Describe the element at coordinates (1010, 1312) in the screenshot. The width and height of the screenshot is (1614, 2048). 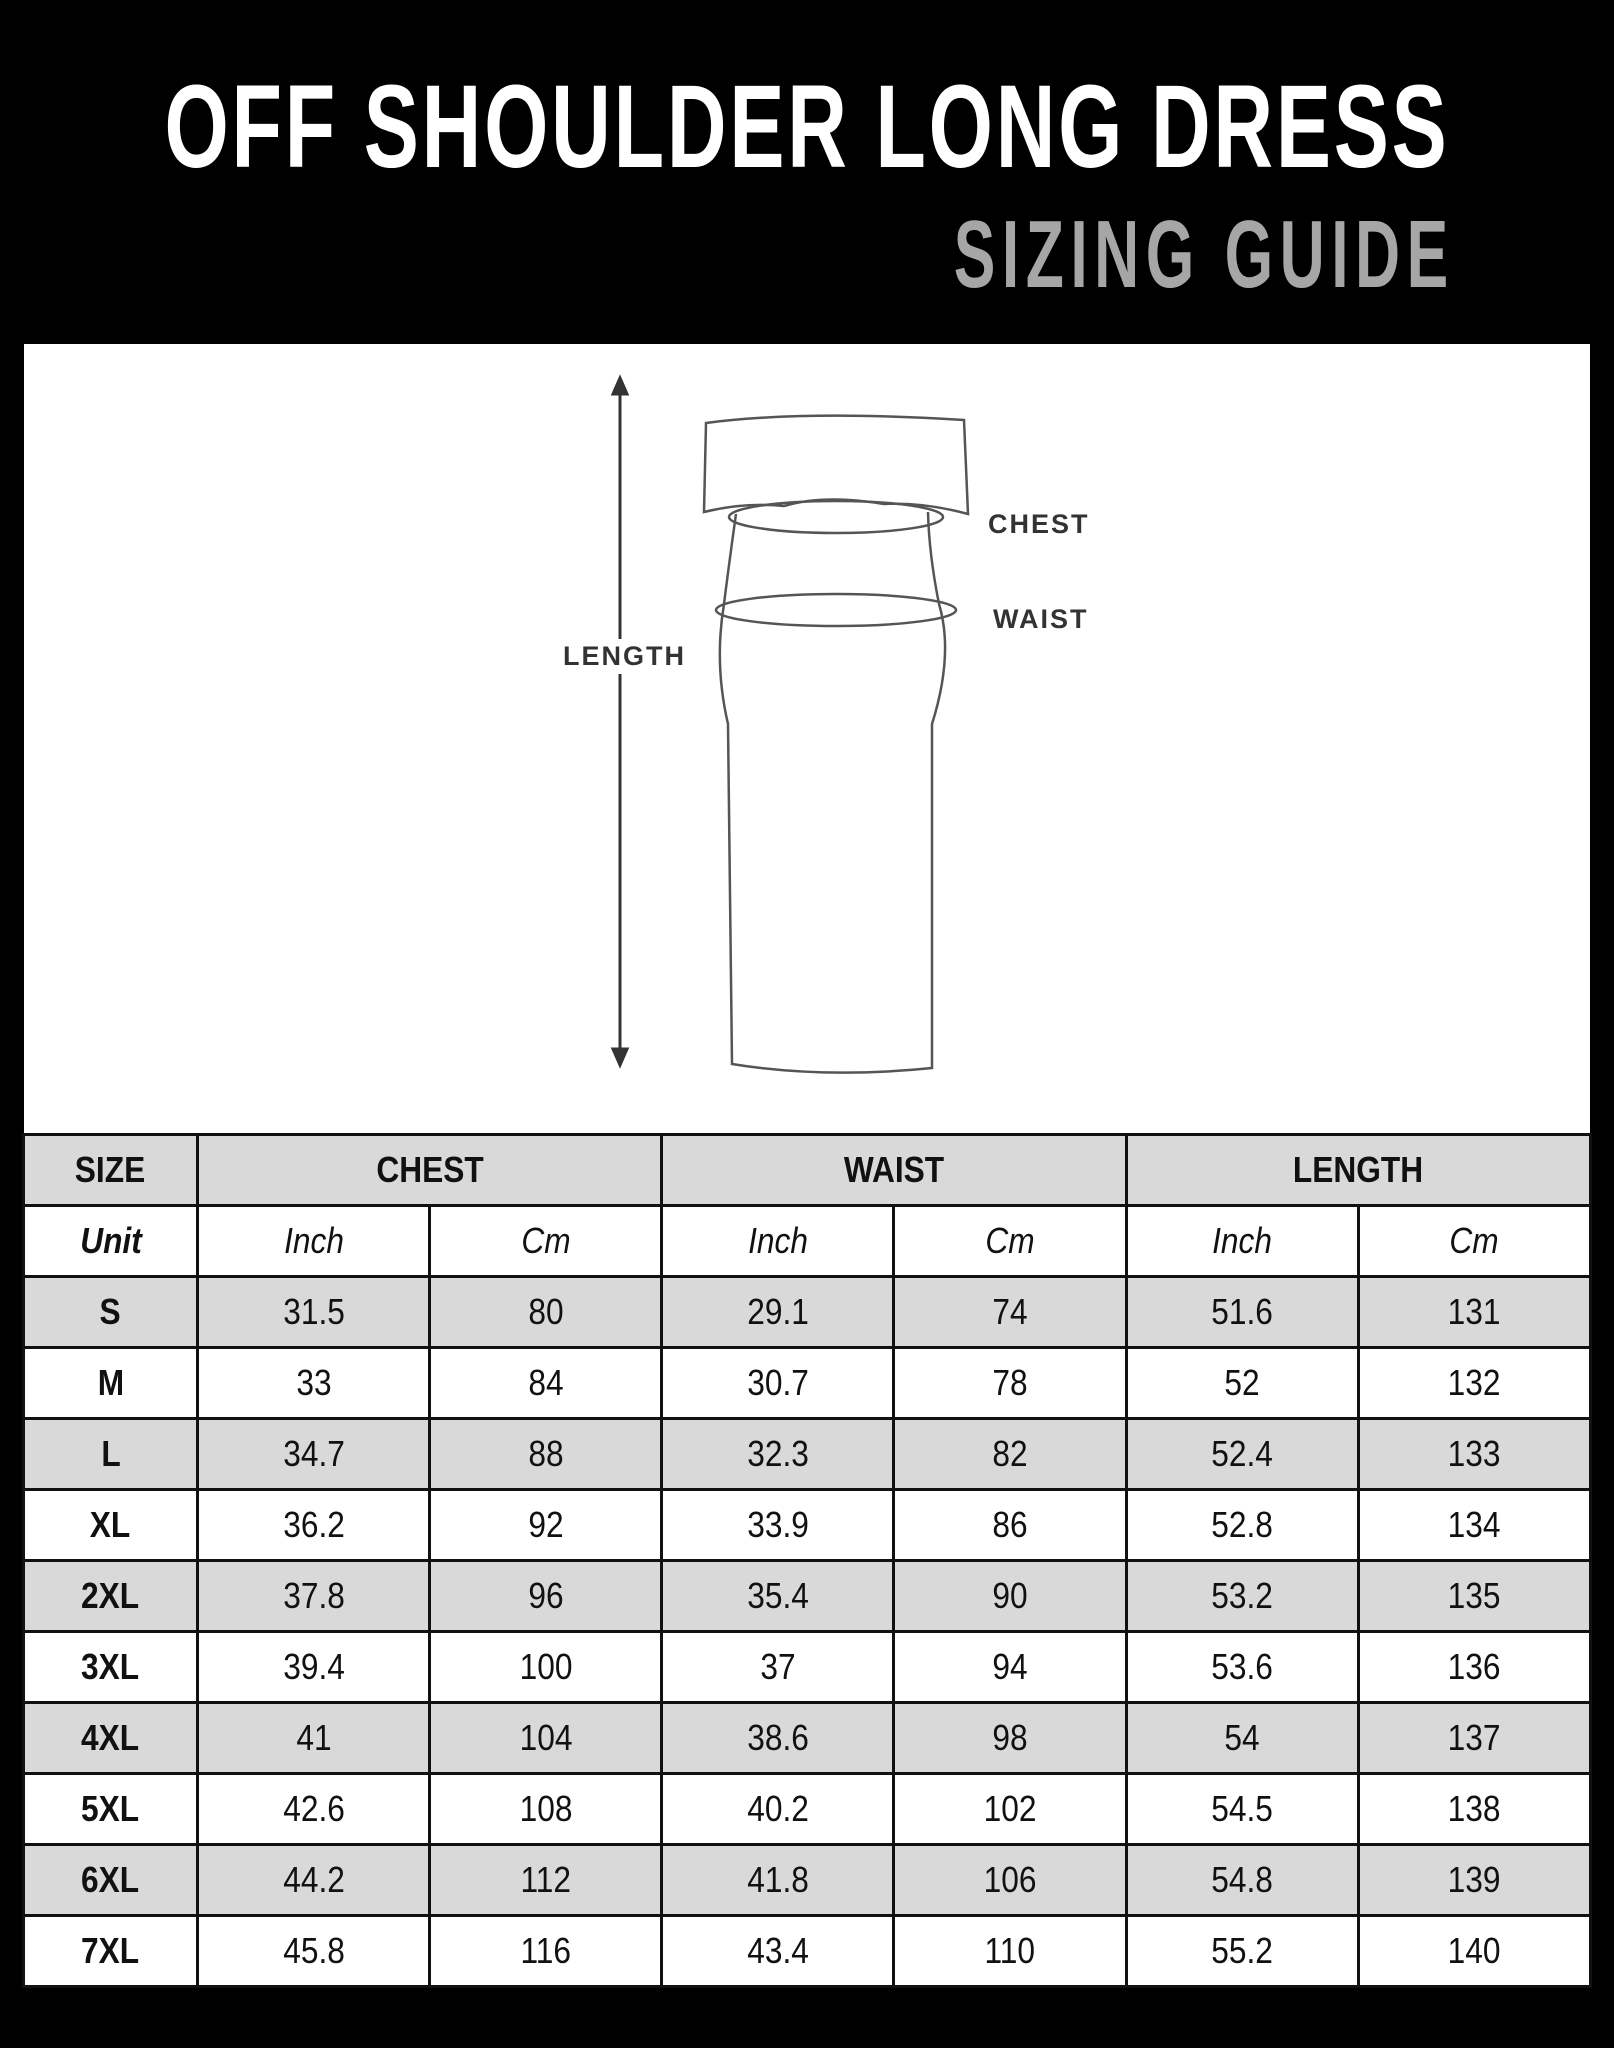
I see `value-cell: 74` at that location.